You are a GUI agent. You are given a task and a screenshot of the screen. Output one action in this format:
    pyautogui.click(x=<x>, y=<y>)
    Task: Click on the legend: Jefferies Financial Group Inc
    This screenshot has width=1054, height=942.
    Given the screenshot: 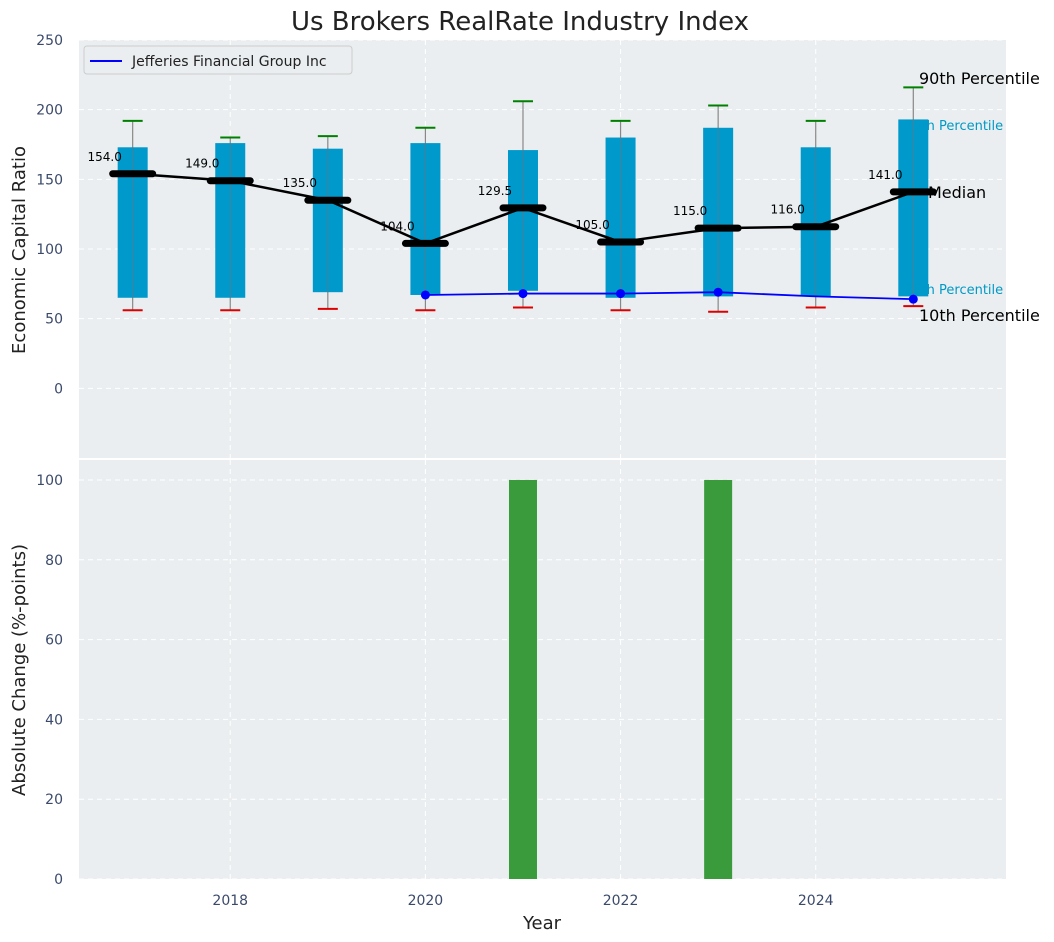 What is the action you would take?
    pyautogui.click(x=218, y=60)
    